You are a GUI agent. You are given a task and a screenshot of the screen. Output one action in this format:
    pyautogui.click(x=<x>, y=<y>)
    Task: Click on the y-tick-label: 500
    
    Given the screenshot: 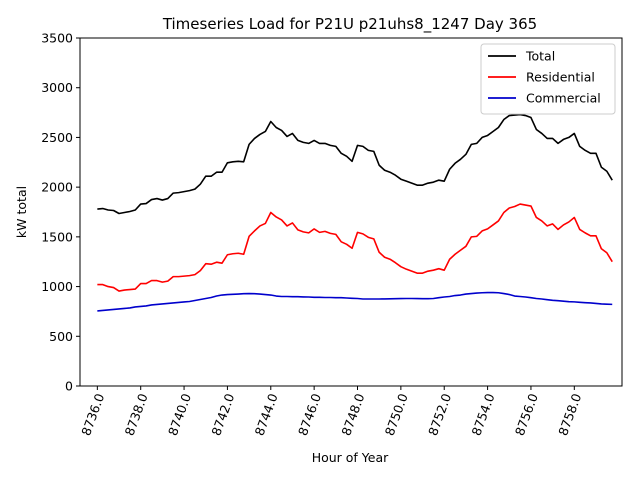 What is the action you would take?
    pyautogui.click(x=61, y=336)
    